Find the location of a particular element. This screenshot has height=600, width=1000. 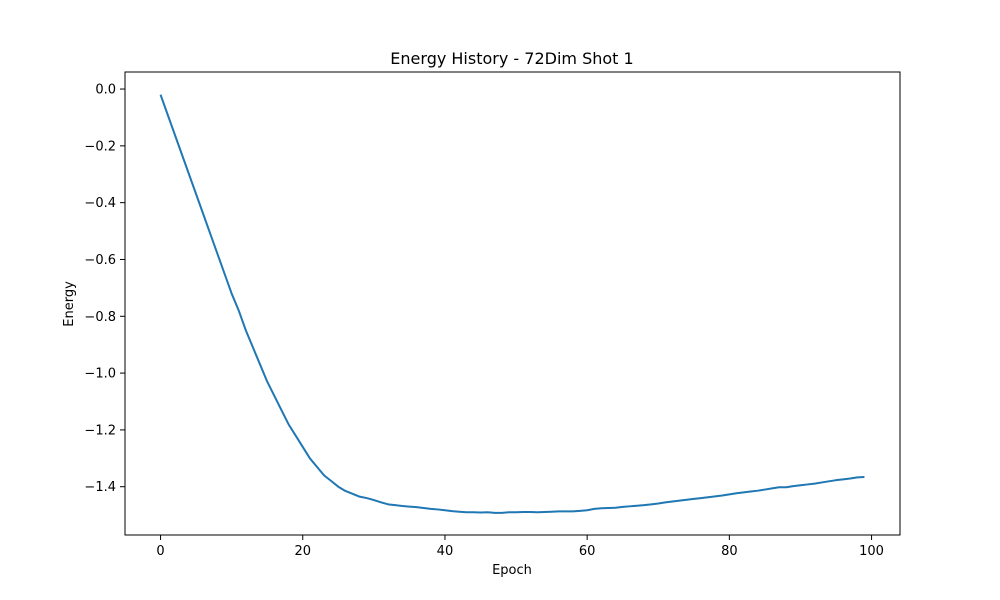

y-tick-label: −0.6 is located at coordinates (100, 260).